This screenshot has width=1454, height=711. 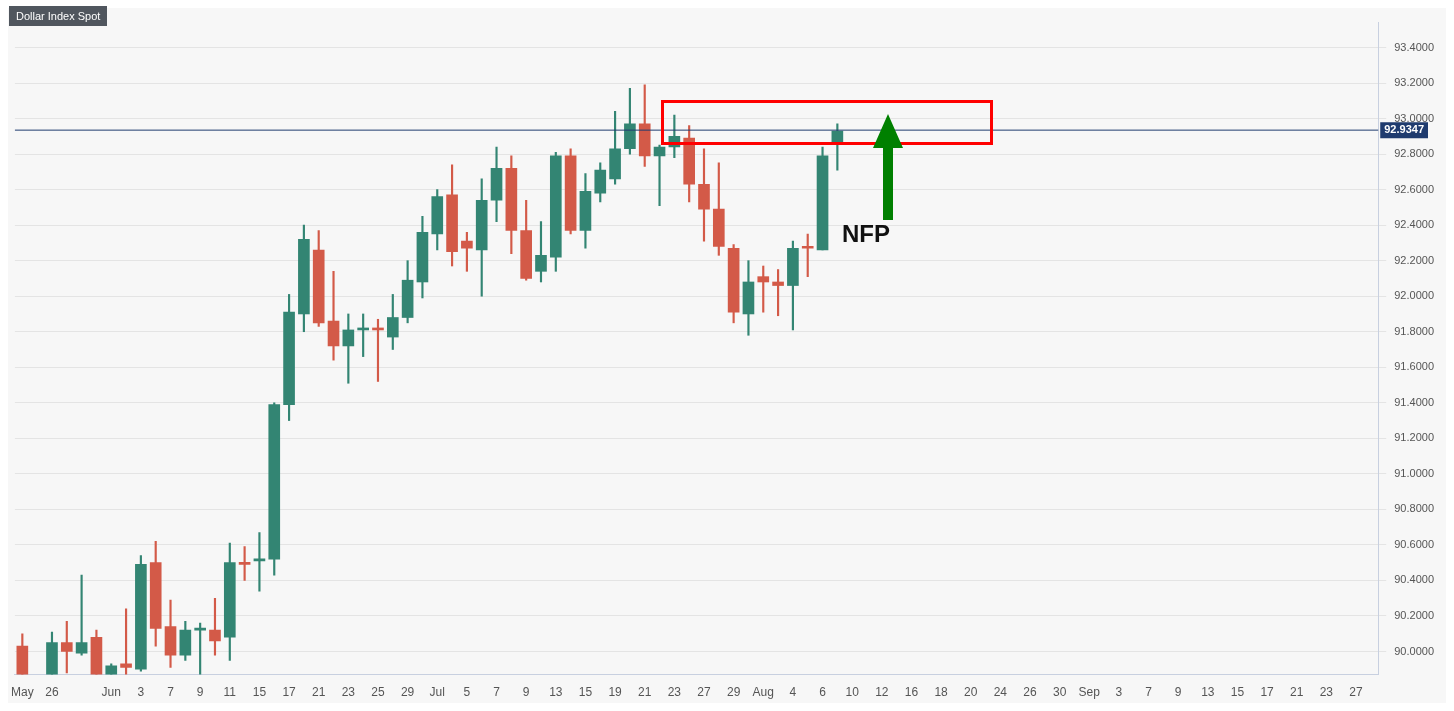 What do you see at coordinates (1000, 692) in the screenshot?
I see `x-tick-label: 24` at bounding box center [1000, 692].